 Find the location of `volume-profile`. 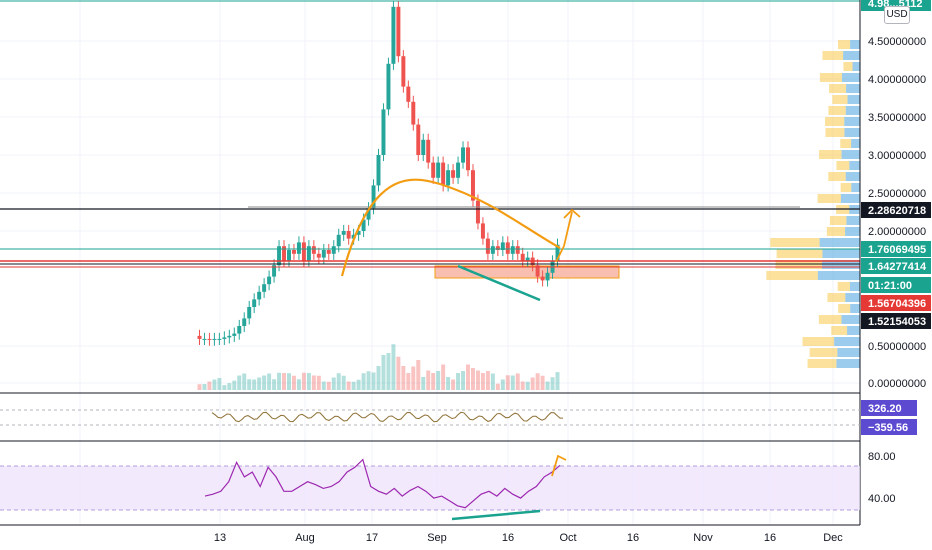

volume-profile is located at coordinates (813, 204).